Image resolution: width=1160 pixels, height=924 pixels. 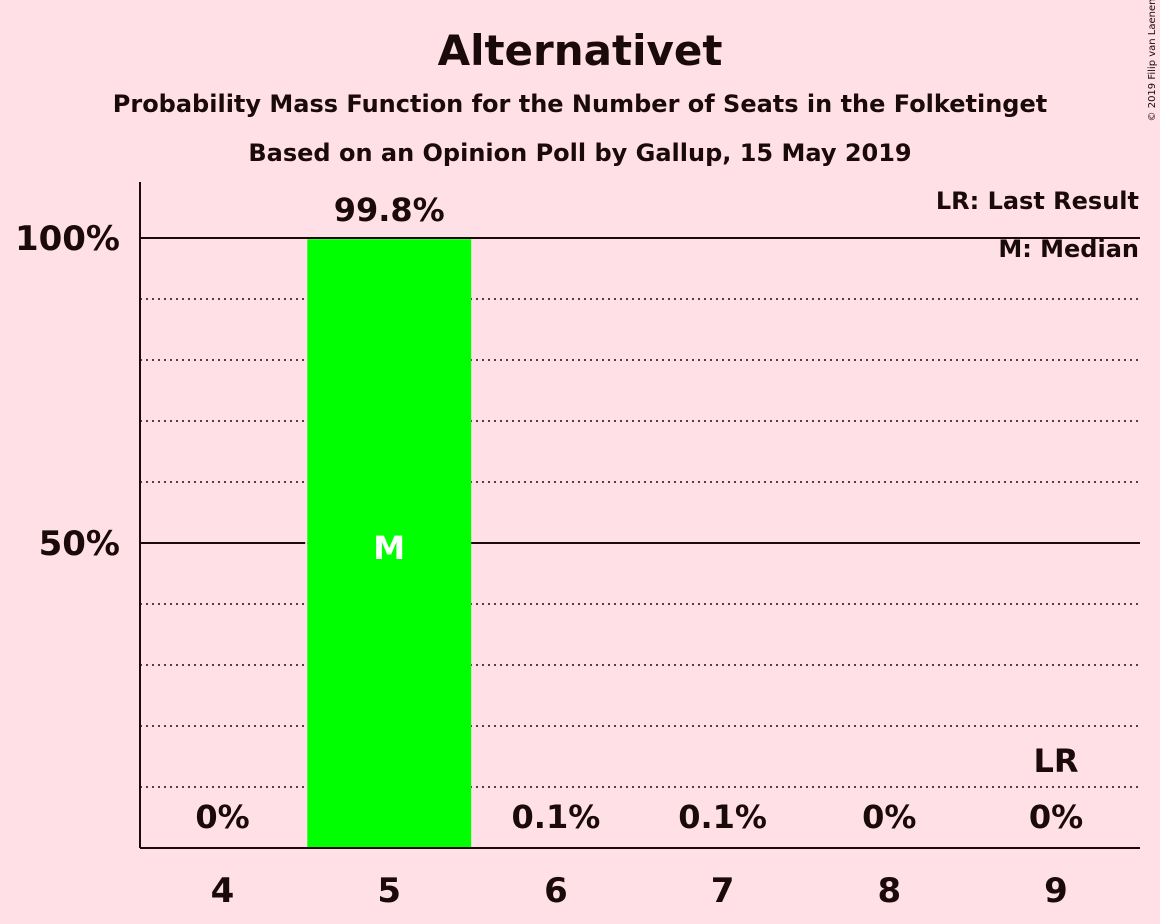 I want to click on x-tick-label: 8, so click(x=889, y=891).